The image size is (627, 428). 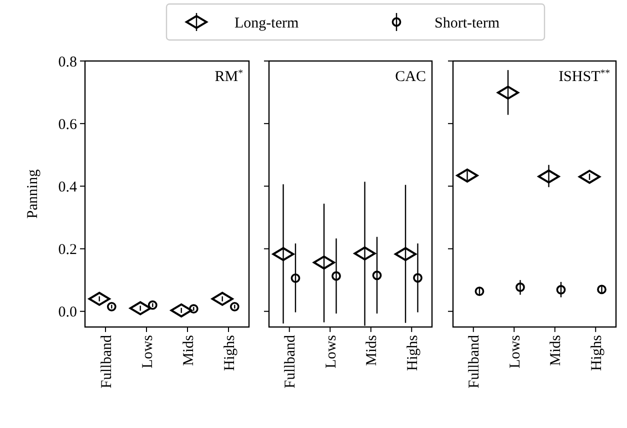 What do you see at coordinates (467, 23) in the screenshot?
I see `legend-label: Short-term` at bounding box center [467, 23].